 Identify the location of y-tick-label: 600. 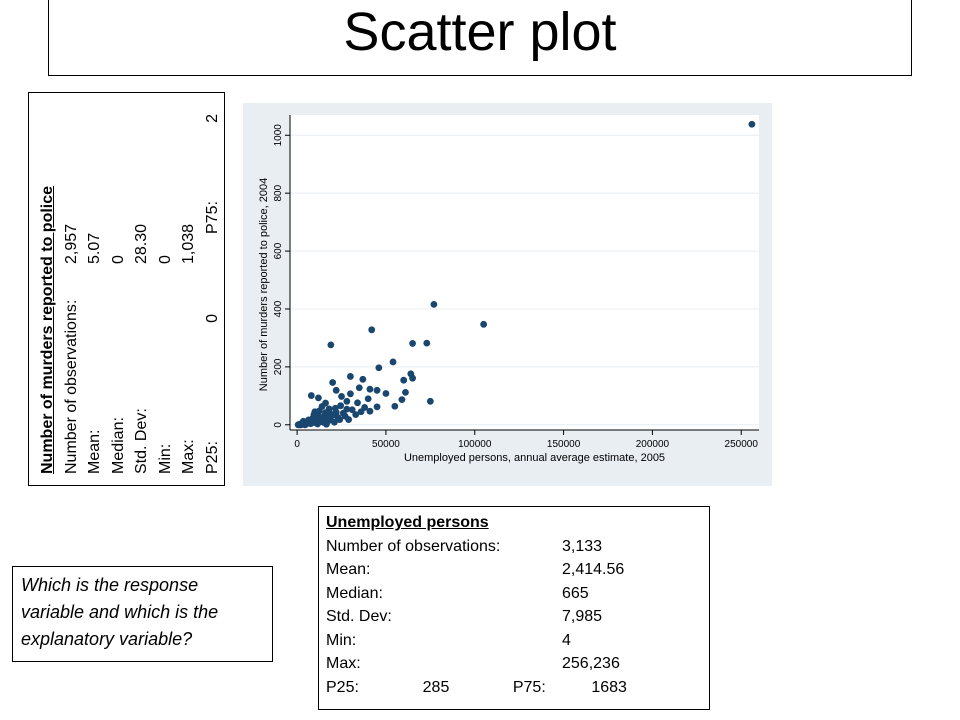
(278, 250).